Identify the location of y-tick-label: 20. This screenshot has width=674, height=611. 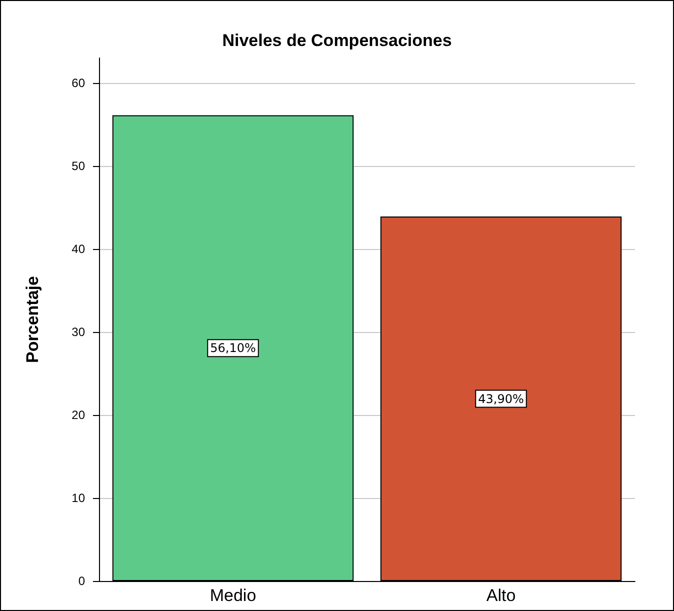
(79, 415).